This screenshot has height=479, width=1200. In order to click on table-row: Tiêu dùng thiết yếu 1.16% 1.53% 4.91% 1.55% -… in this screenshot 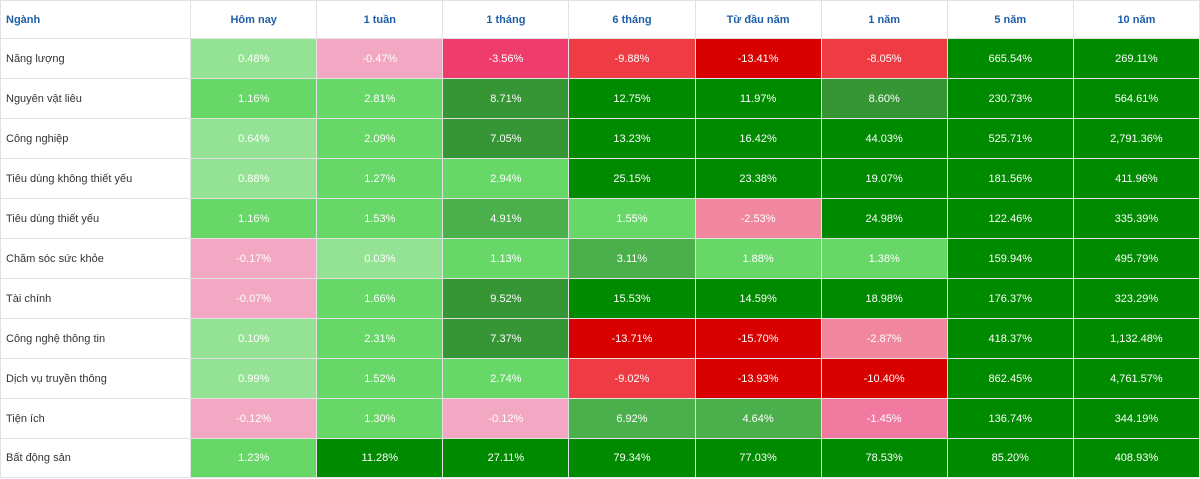, I will do `click(600, 218)`.